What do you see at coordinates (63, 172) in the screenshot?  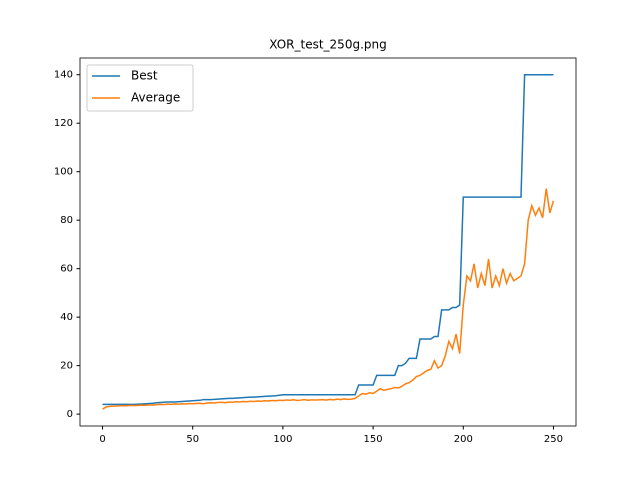 I see `y-tick-label: 100` at bounding box center [63, 172].